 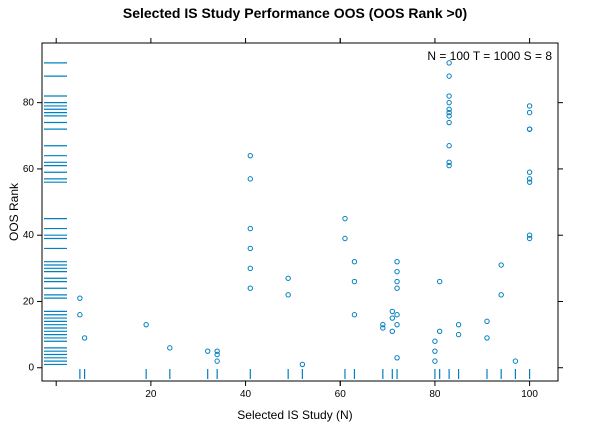 I want to click on y-rug, so click(x=55, y=214).